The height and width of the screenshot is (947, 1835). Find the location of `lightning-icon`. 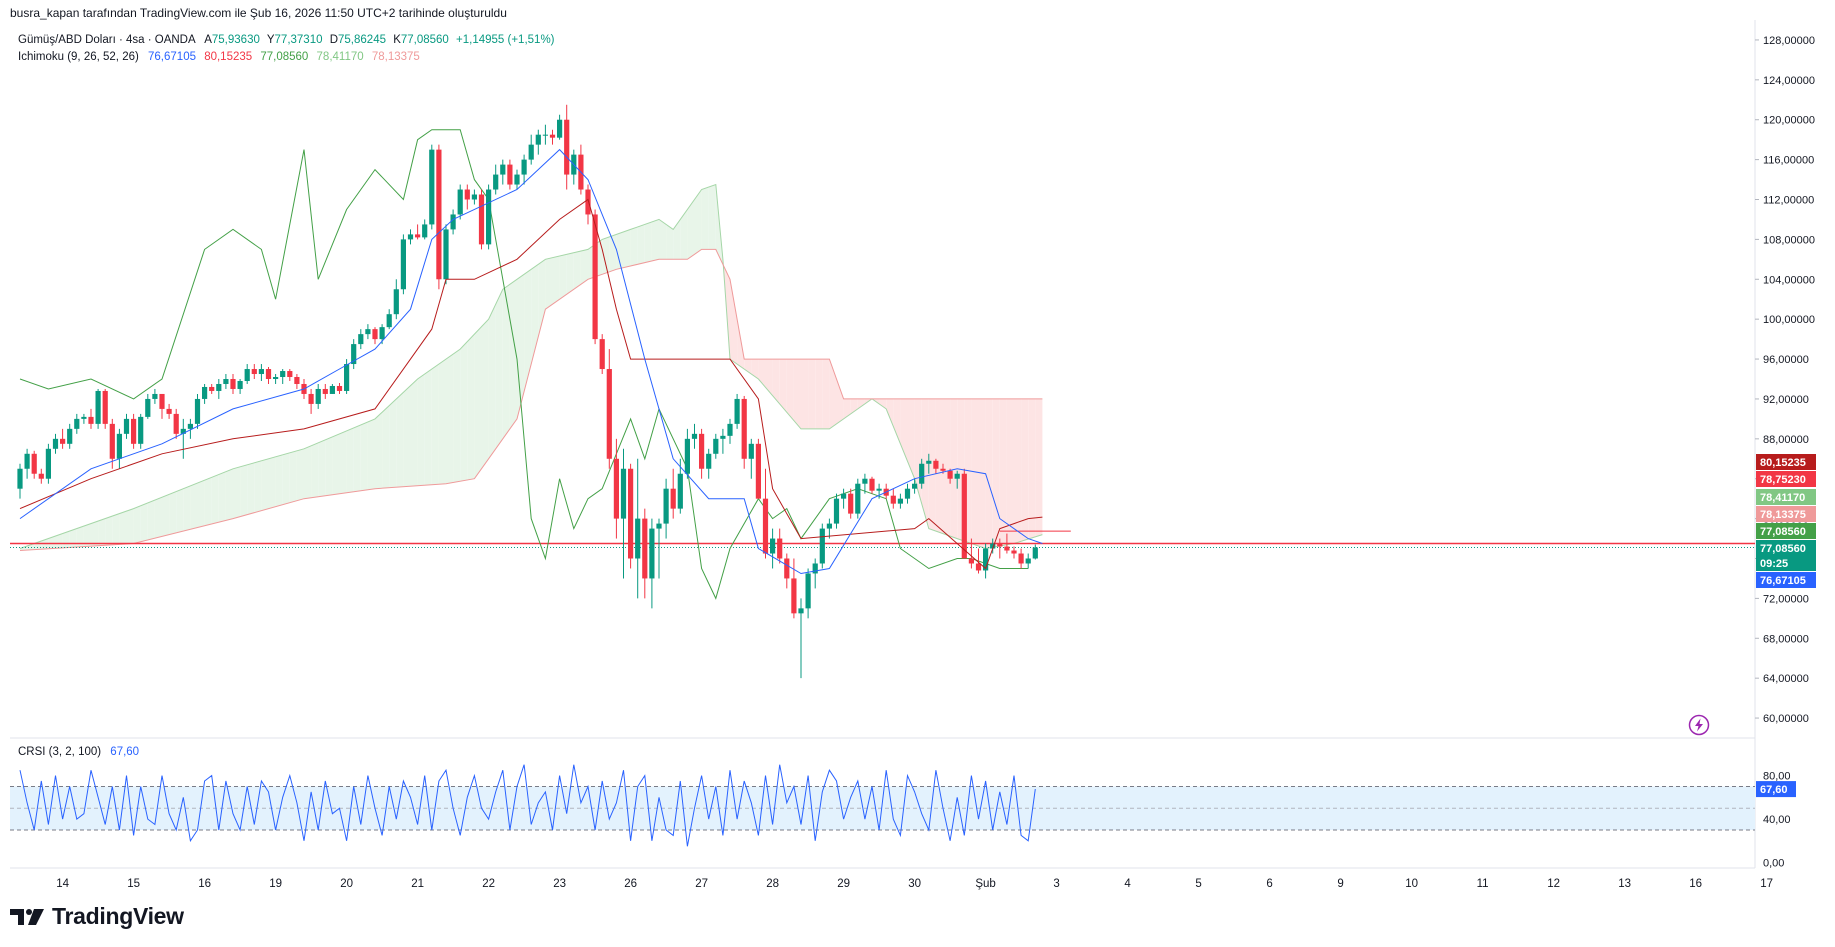

lightning-icon is located at coordinates (1699, 725).